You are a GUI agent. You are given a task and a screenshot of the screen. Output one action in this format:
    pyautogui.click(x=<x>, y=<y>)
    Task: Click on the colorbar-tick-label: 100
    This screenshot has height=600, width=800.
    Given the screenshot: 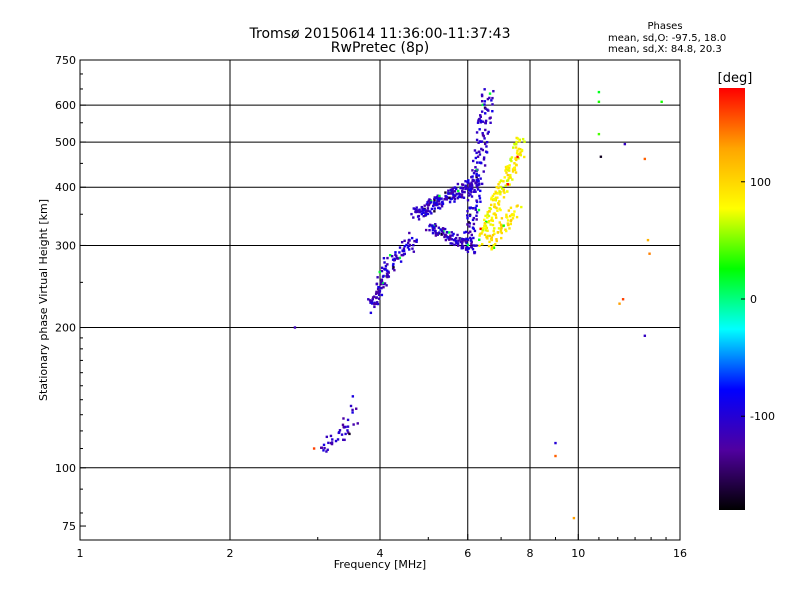 What is the action you would take?
    pyautogui.click(x=760, y=182)
    